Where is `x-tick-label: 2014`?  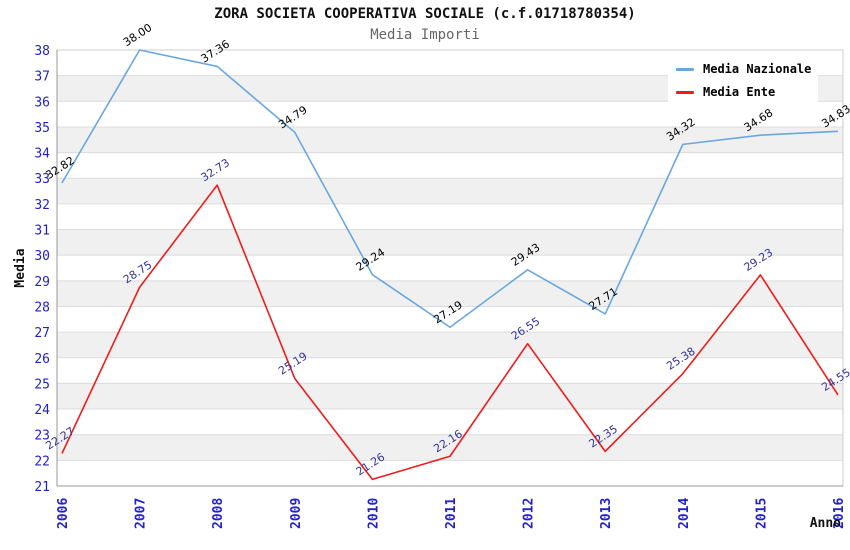
x-tick-label: 2014 is located at coordinates (684, 513).